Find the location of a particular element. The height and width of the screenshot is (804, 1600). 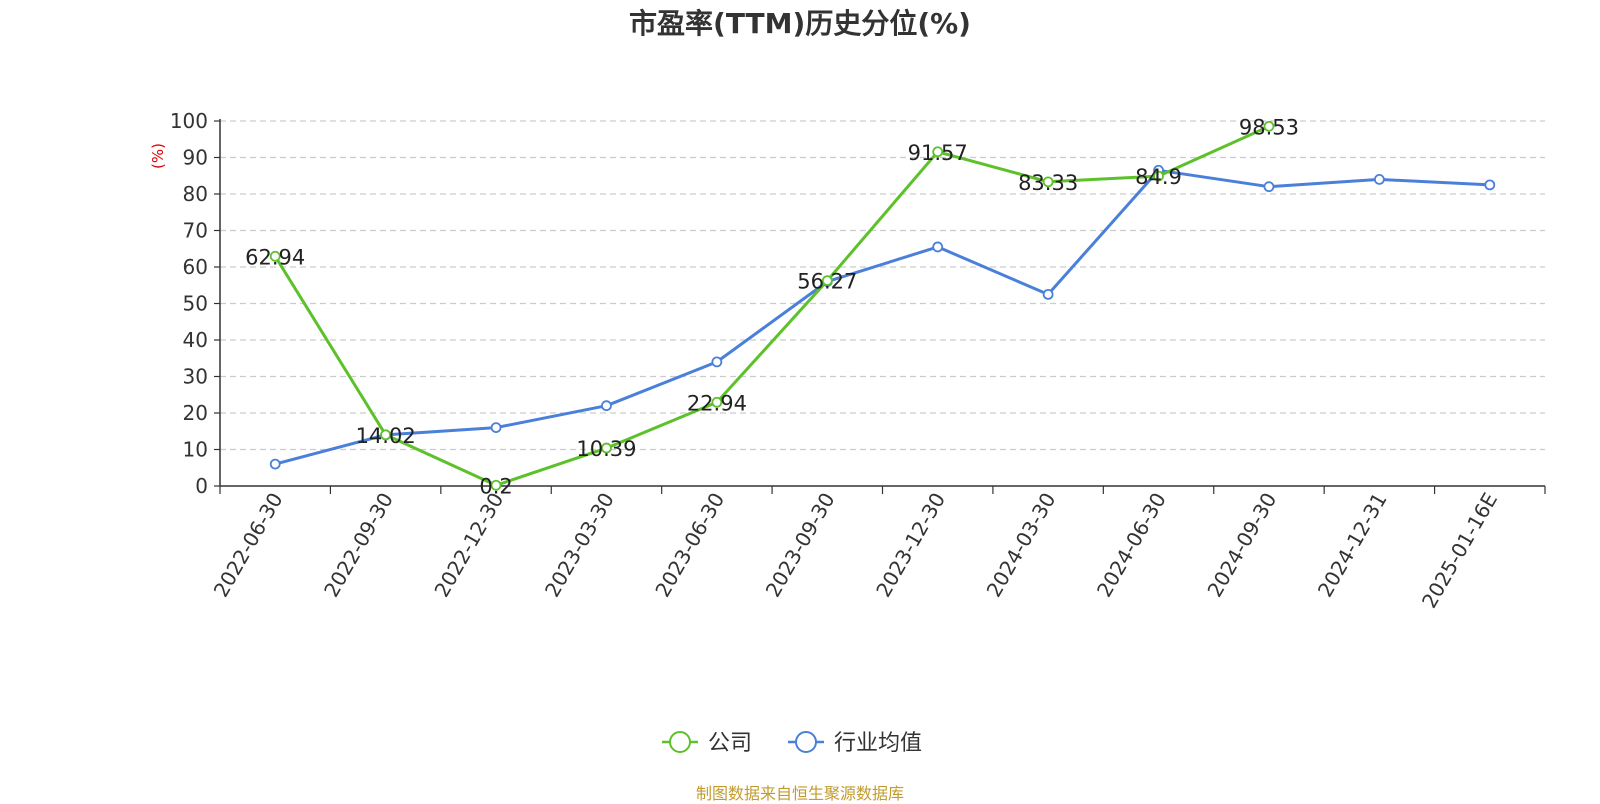

y-tick-label-30: 30 is located at coordinates (195, 377).